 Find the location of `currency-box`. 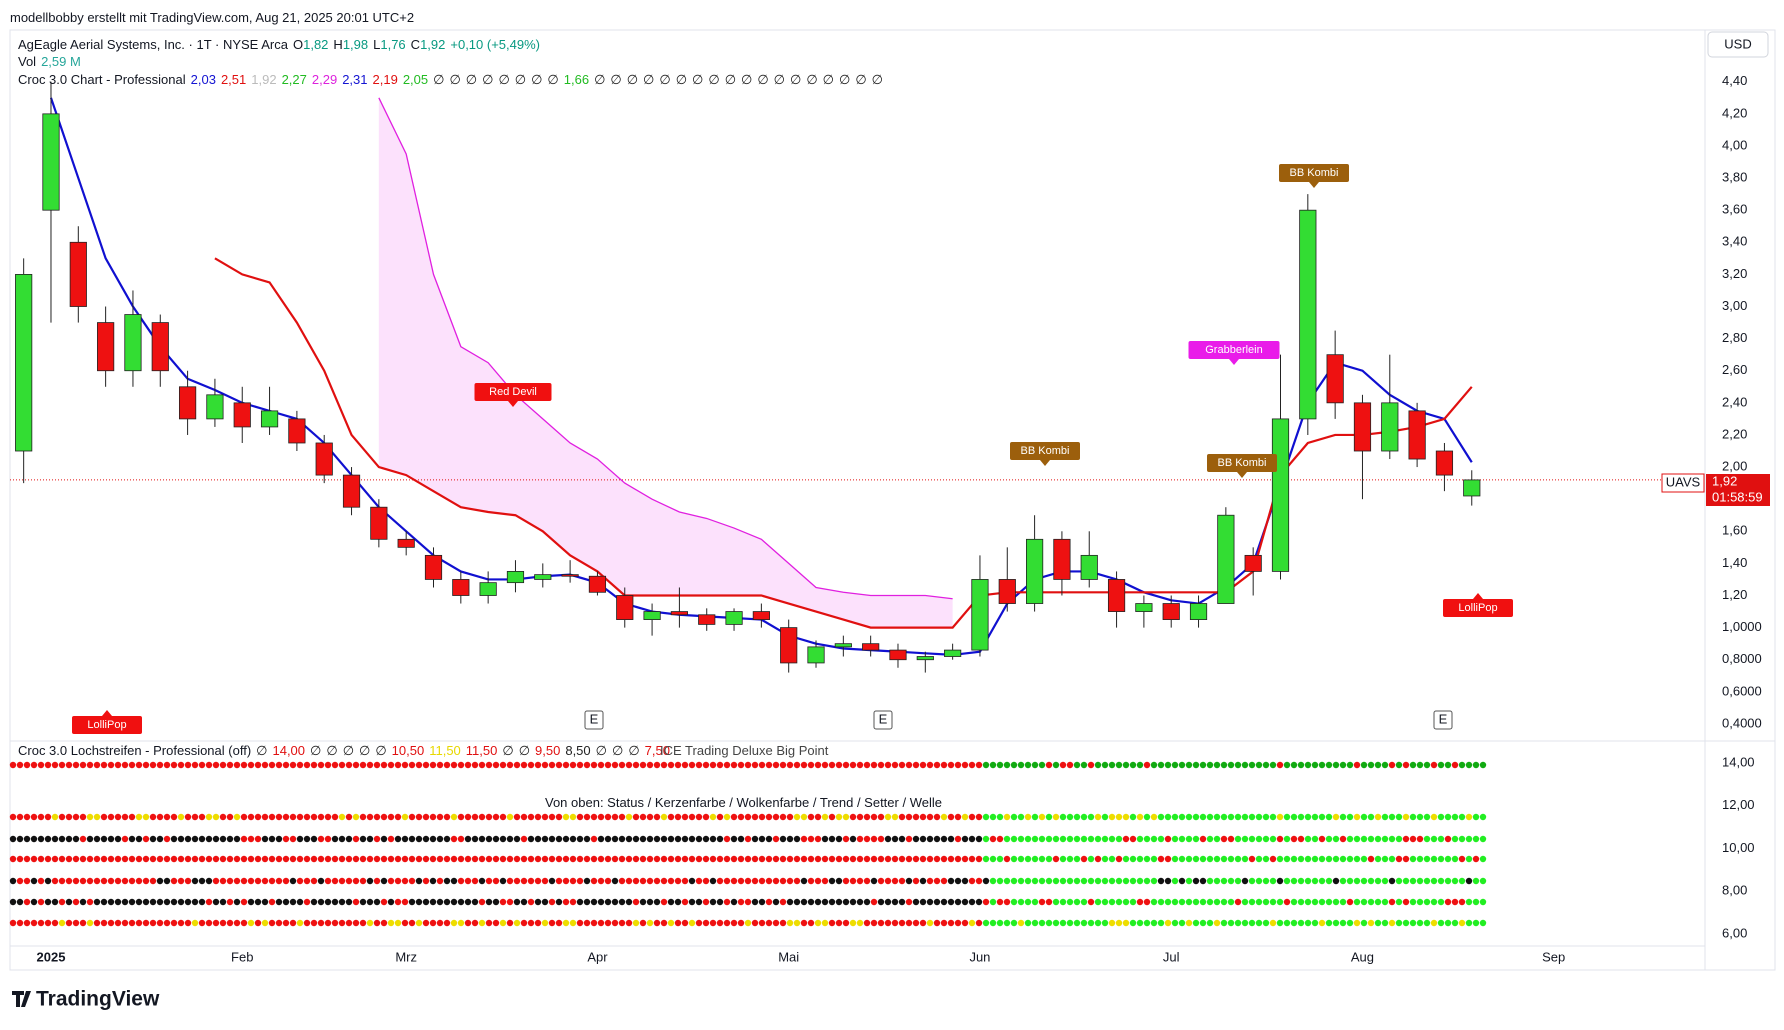

currency-box is located at coordinates (1738, 44).